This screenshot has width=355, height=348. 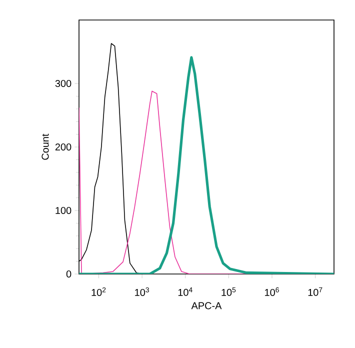 I want to click on y-axis-title: Count, so click(x=45, y=147).